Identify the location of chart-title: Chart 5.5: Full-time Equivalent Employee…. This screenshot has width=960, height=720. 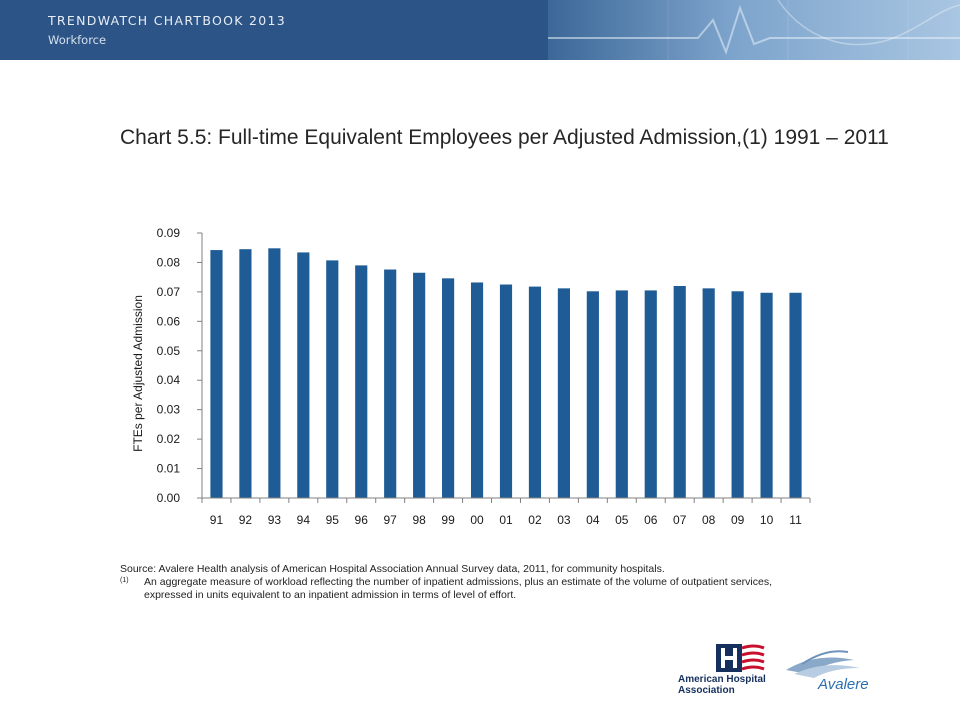
(504, 137).